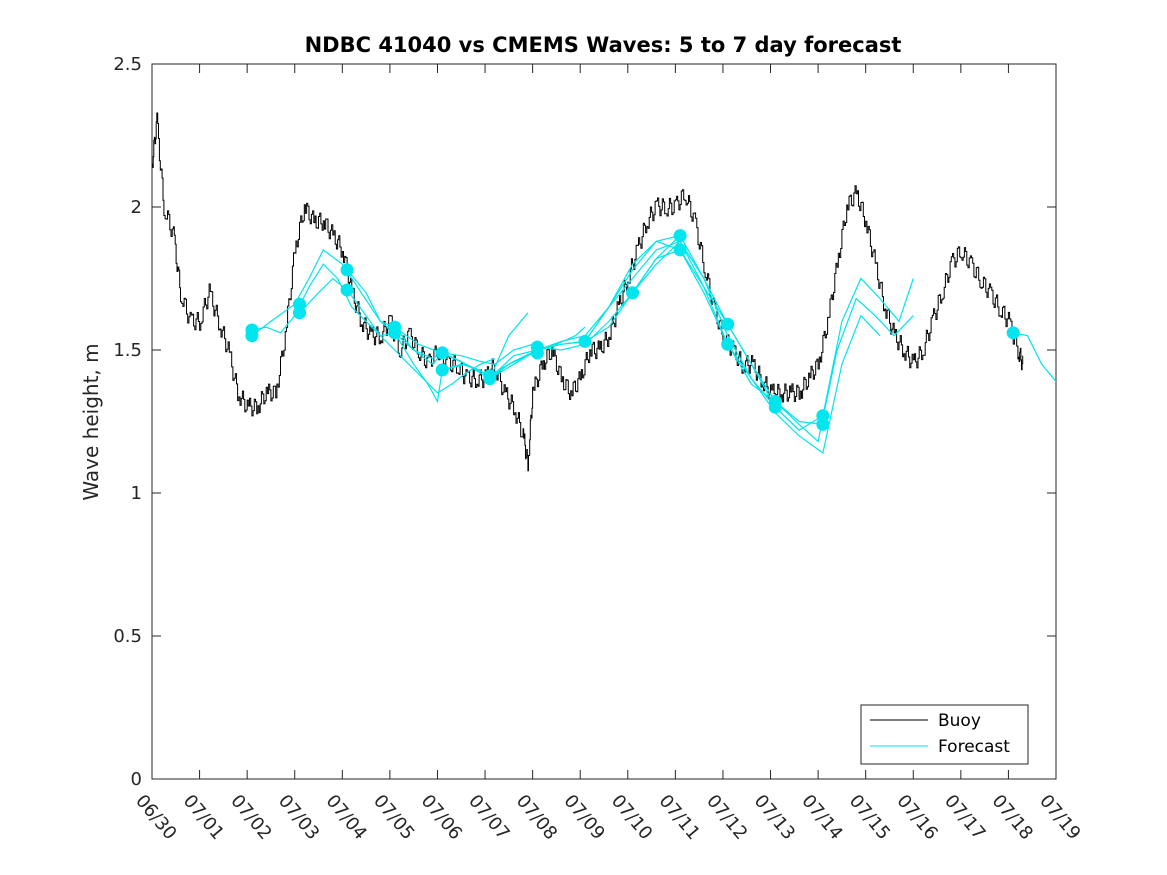 This screenshot has height=875, width=1167. What do you see at coordinates (959, 721) in the screenshot?
I see `legend-buoy-label: Buoy` at bounding box center [959, 721].